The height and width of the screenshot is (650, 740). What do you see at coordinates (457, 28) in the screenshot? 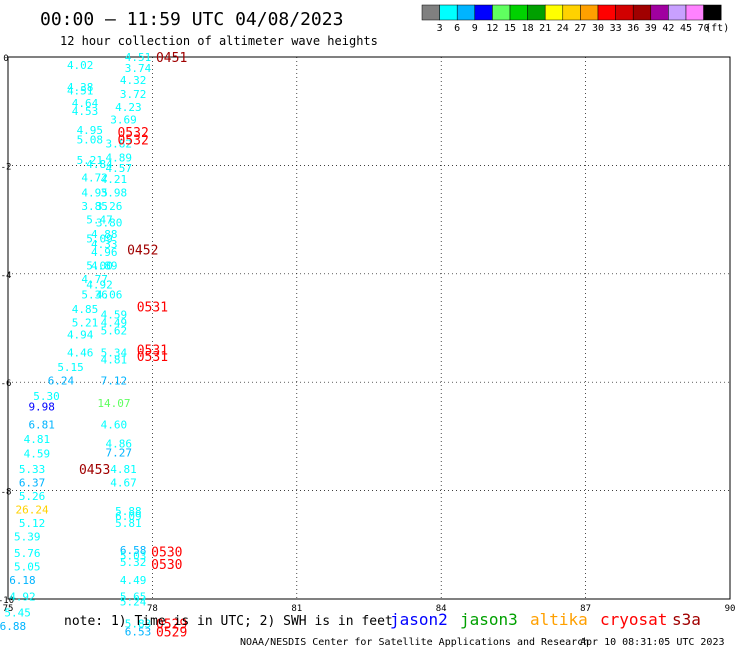
I see `colorbar-label: 6` at bounding box center [457, 28].